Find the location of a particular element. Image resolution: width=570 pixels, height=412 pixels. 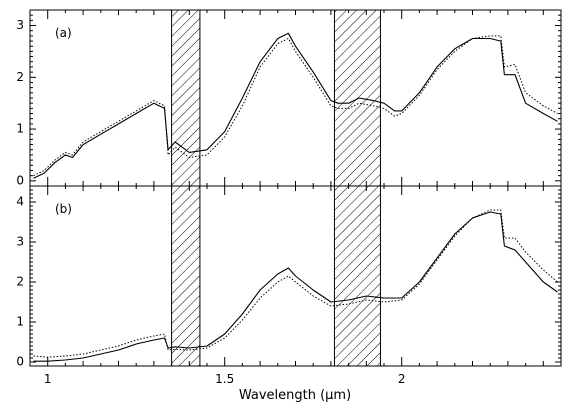

x-tick-label: 2 is located at coordinates (402, 379).